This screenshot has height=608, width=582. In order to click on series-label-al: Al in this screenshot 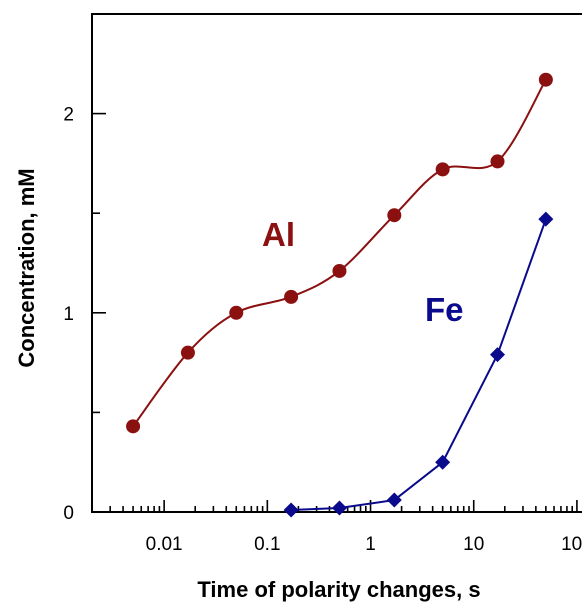, I will do `click(278, 234)`.